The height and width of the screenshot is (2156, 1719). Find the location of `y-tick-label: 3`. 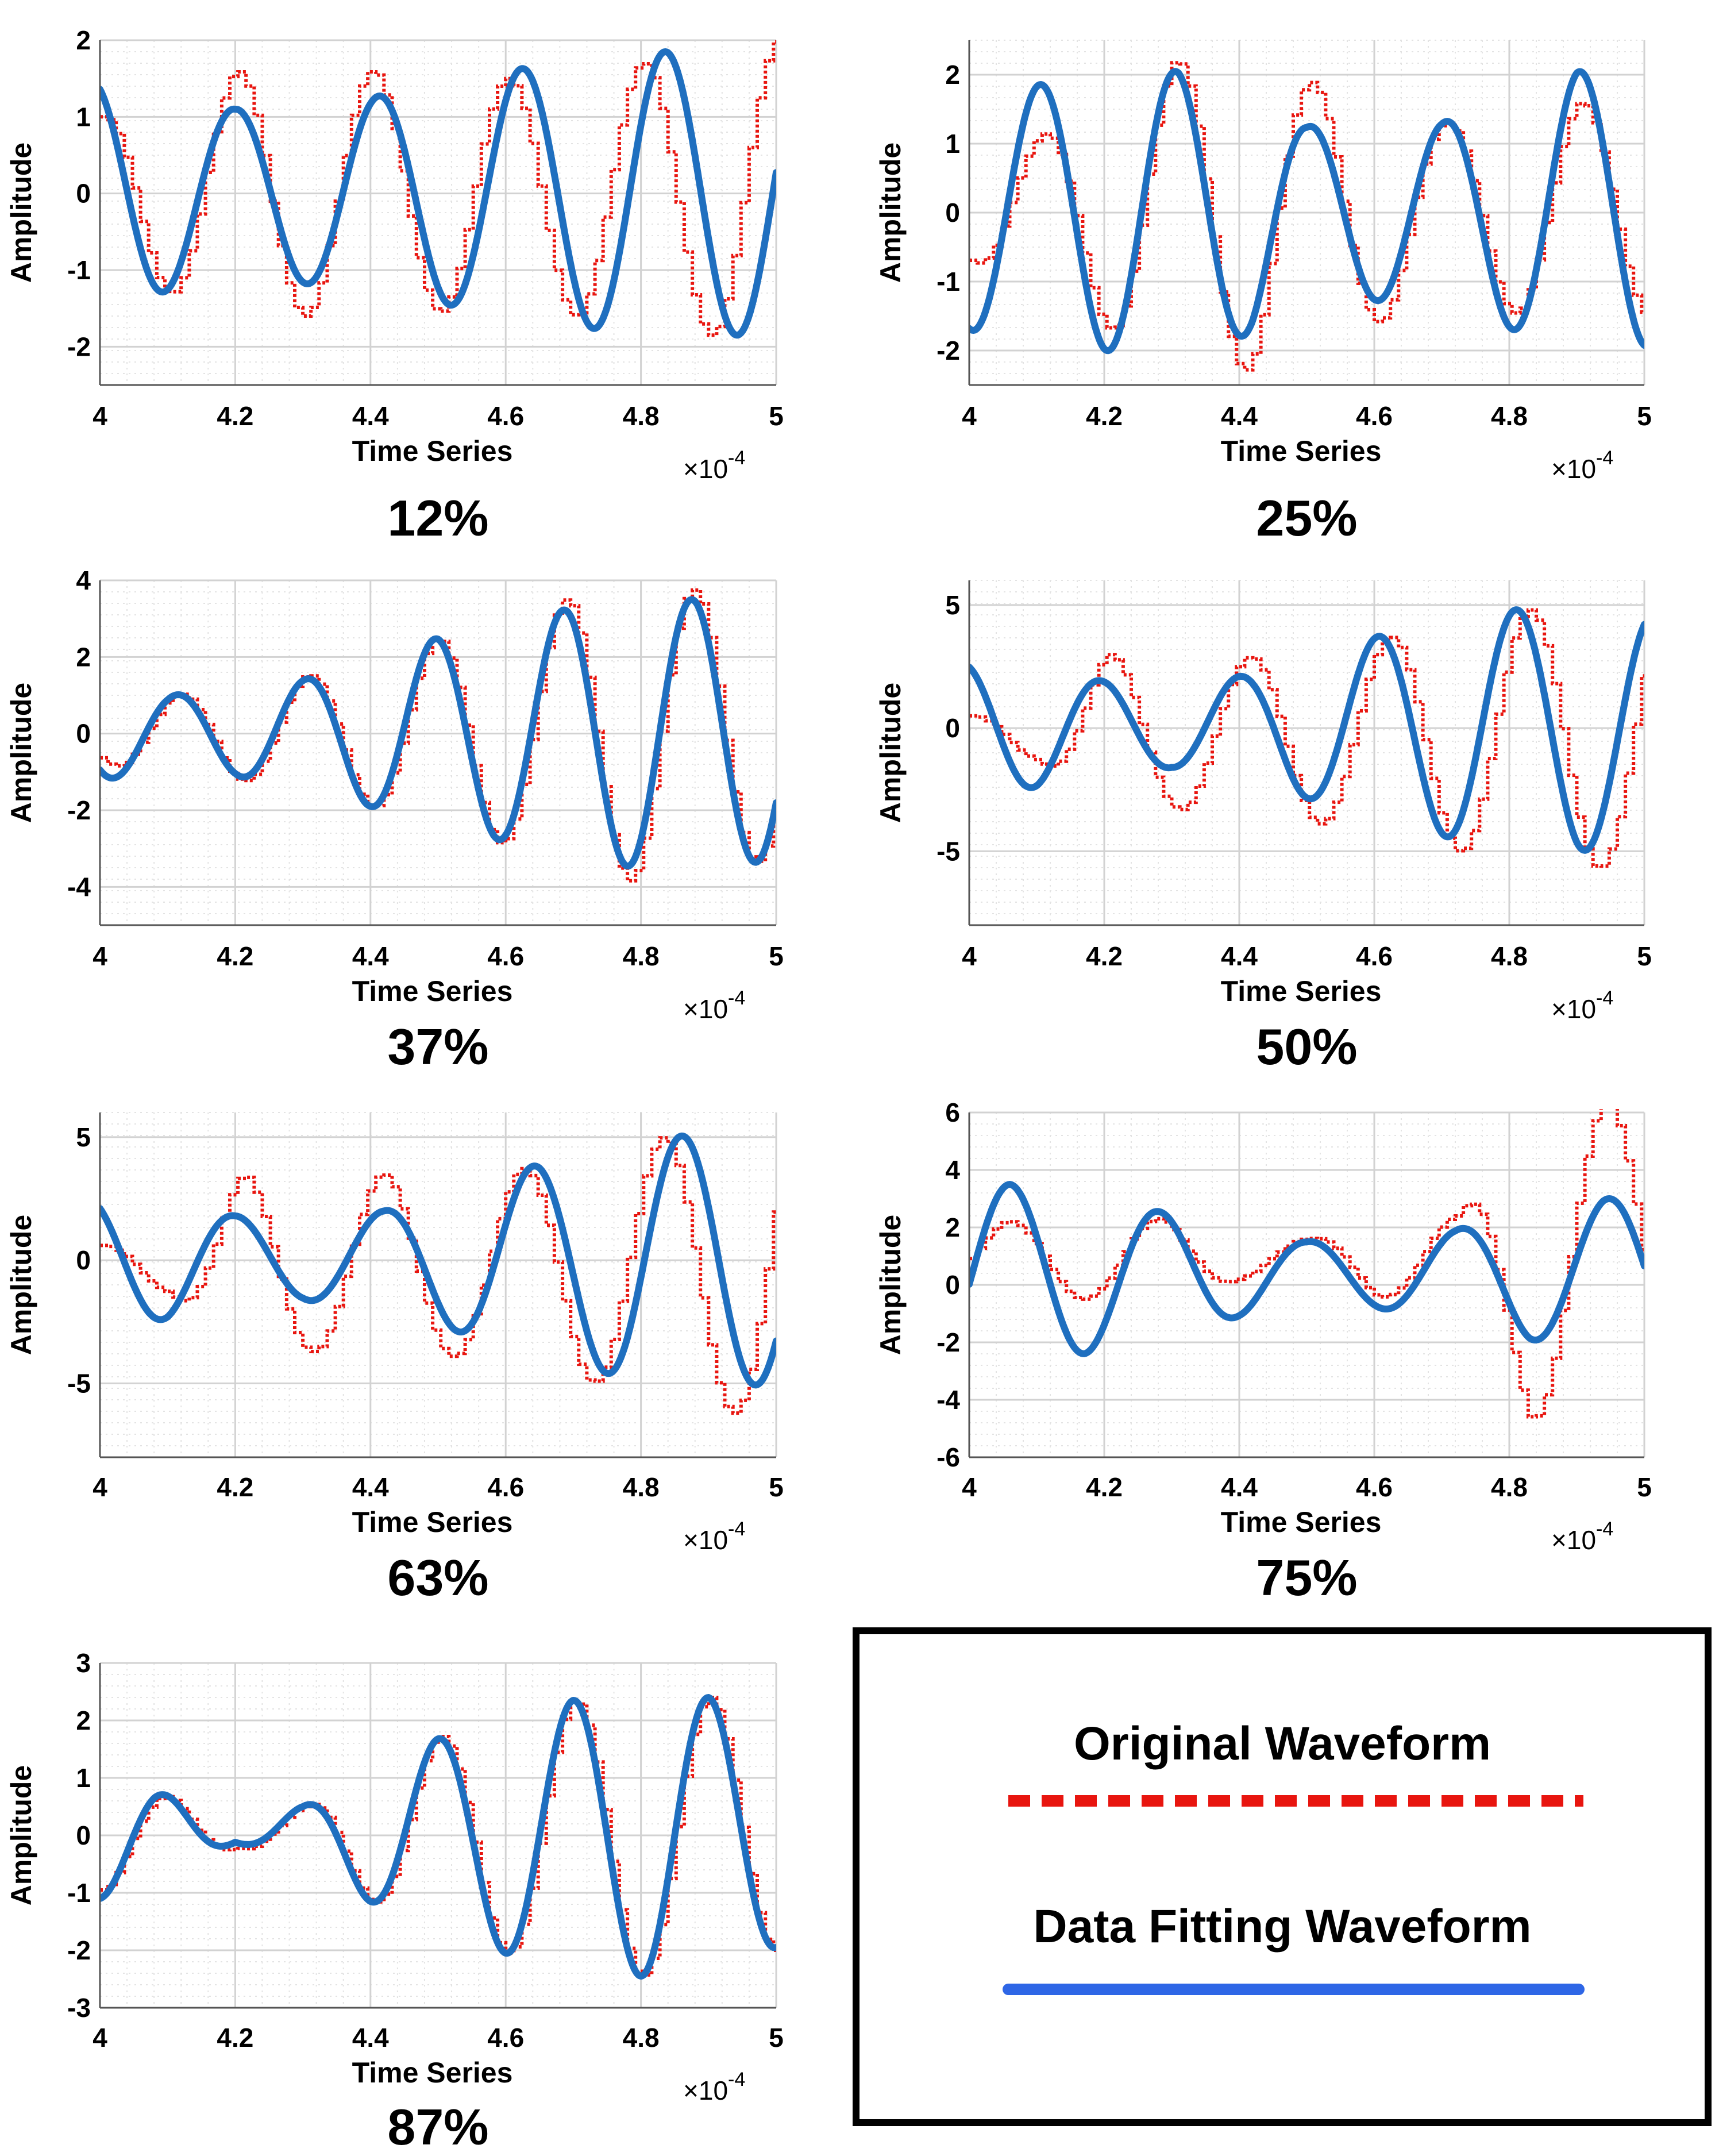

y-tick-label: 3 is located at coordinates (83, 1663).